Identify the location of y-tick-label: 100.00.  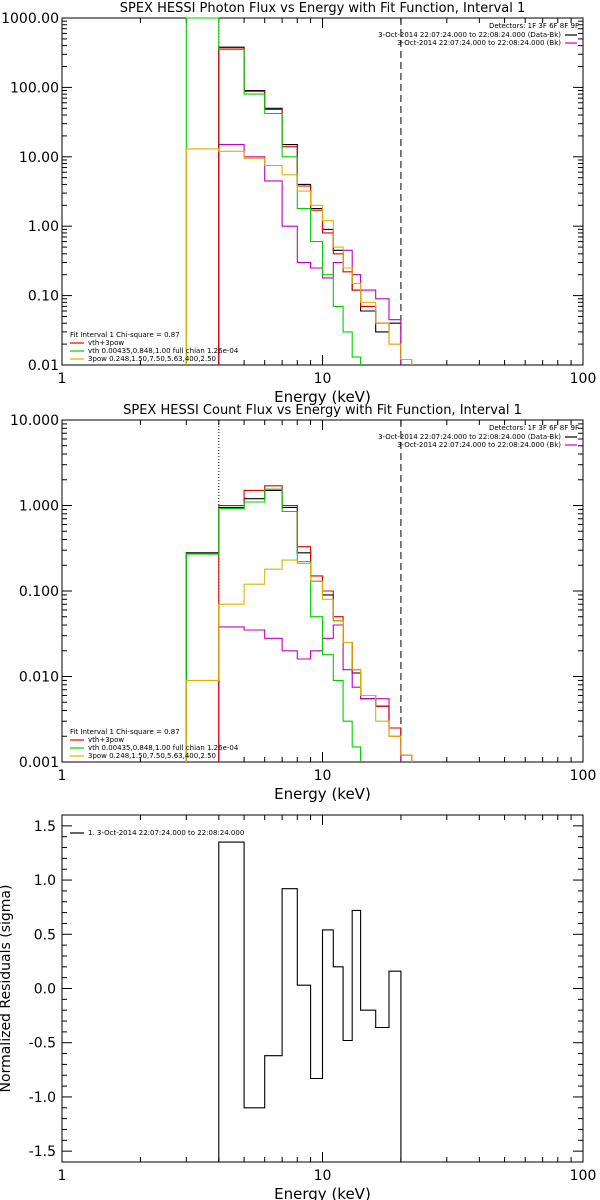
(34, 88).